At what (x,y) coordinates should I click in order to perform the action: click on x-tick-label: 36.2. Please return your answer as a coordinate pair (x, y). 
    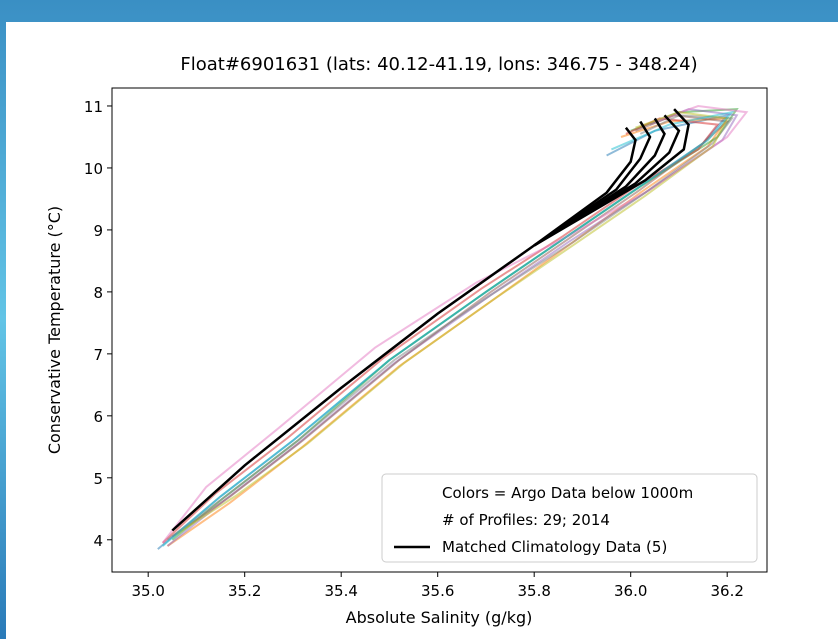
    Looking at the image, I should click on (726, 591).